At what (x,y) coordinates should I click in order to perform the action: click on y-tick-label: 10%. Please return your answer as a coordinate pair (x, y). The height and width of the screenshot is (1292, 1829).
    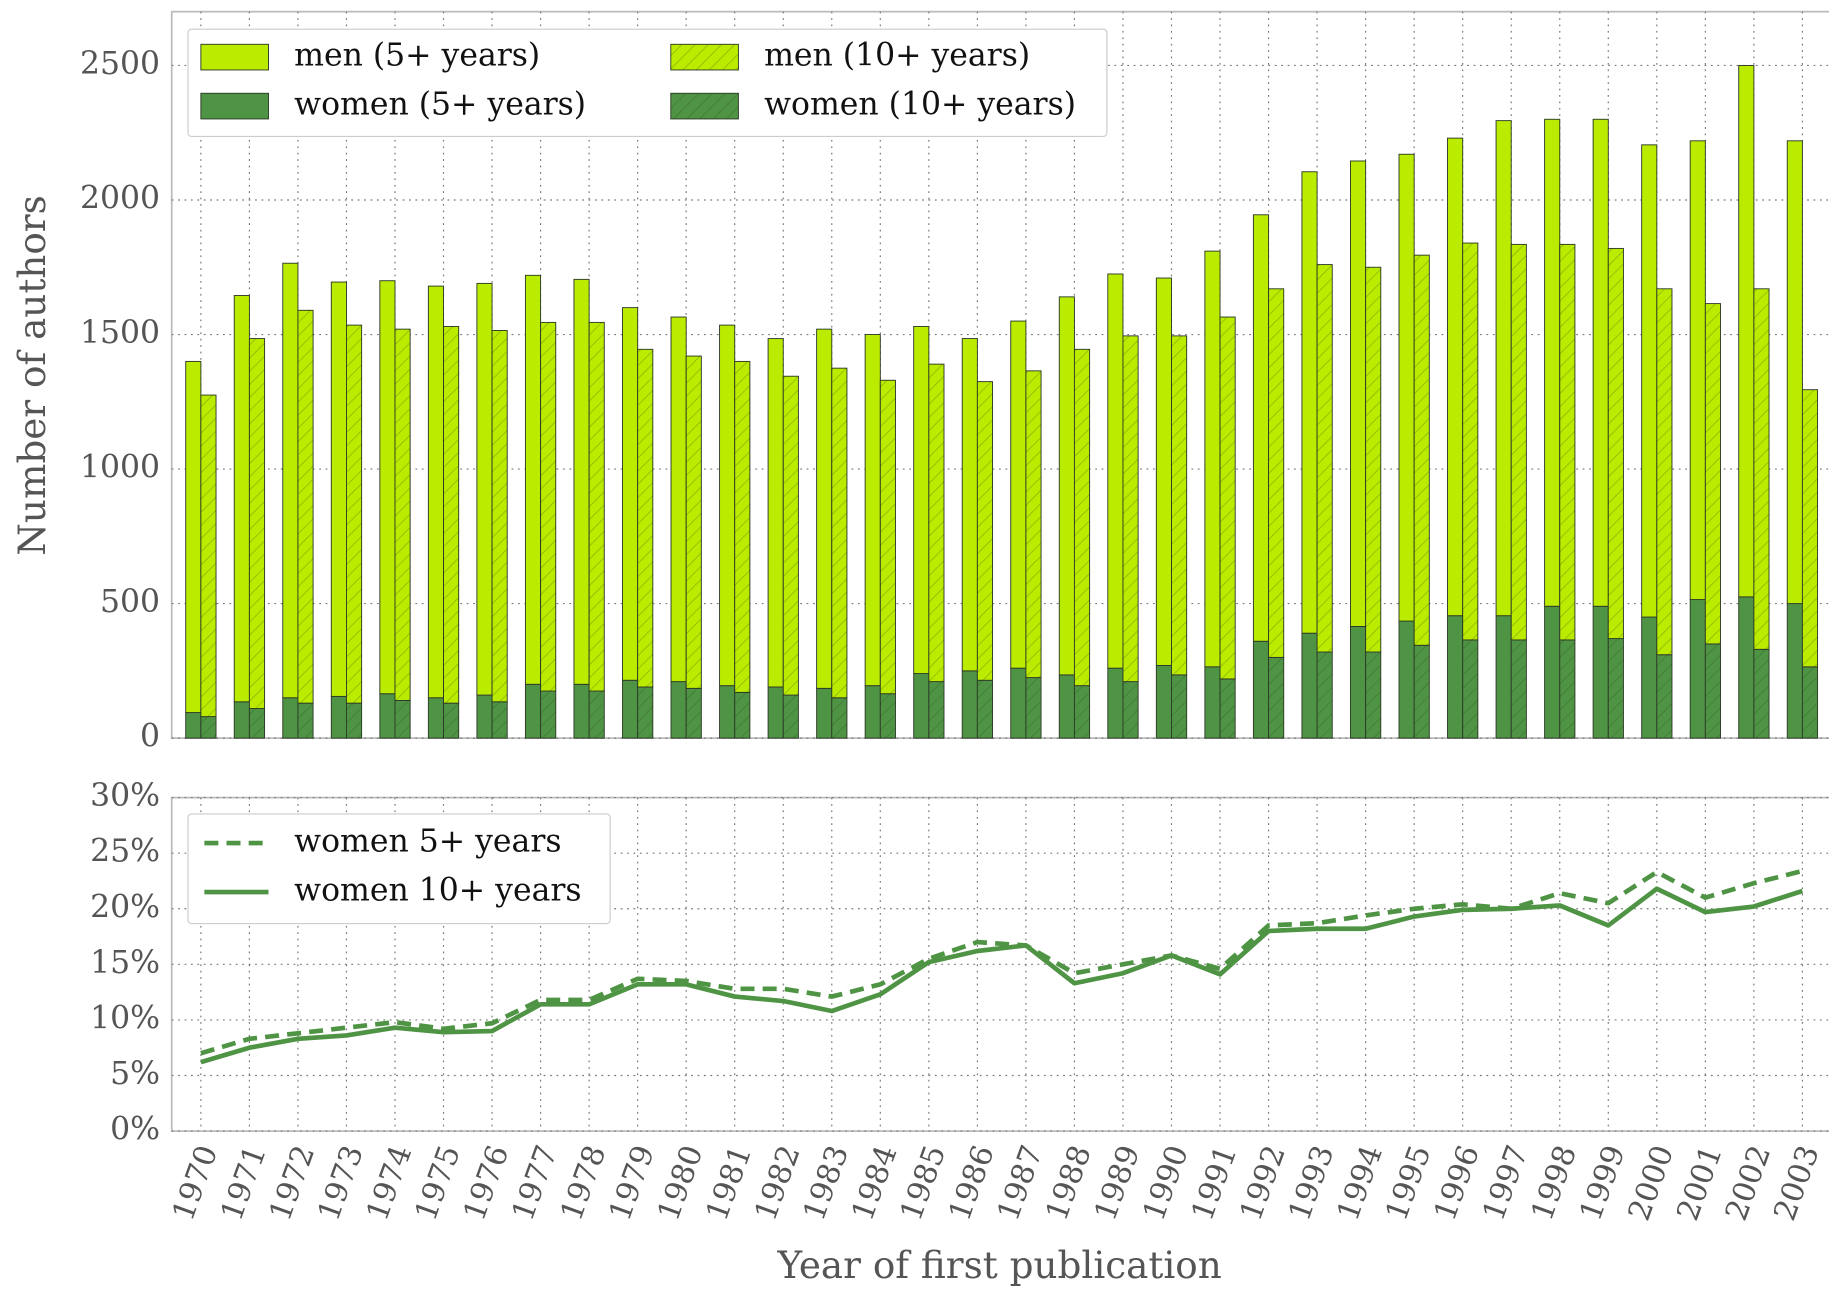
    Looking at the image, I should click on (125, 1018).